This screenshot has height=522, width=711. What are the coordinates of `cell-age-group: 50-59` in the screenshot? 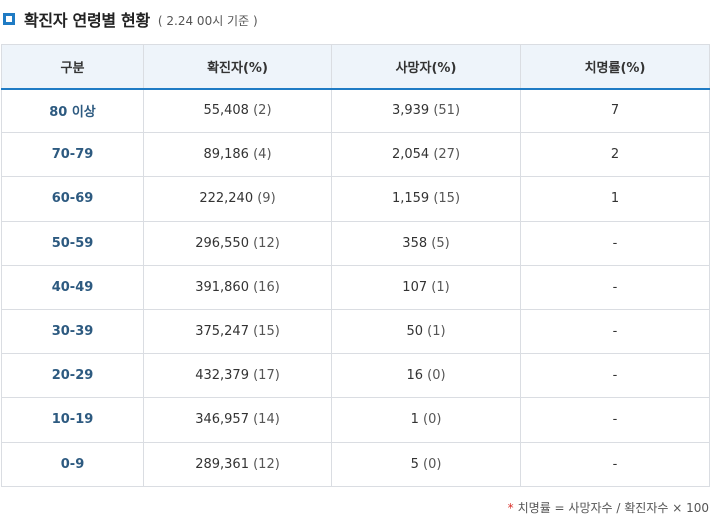 It's located at (72, 243).